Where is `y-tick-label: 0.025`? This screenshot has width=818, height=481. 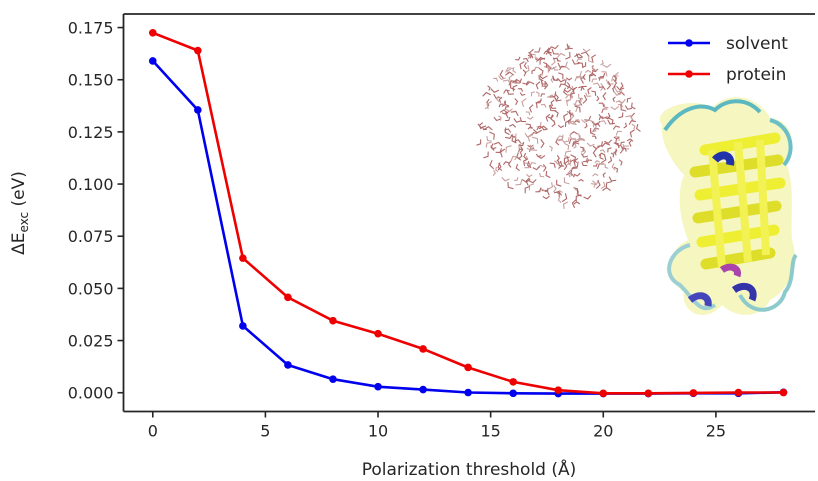
y-tick-label: 0.025 is located at coordinates (91, 341).